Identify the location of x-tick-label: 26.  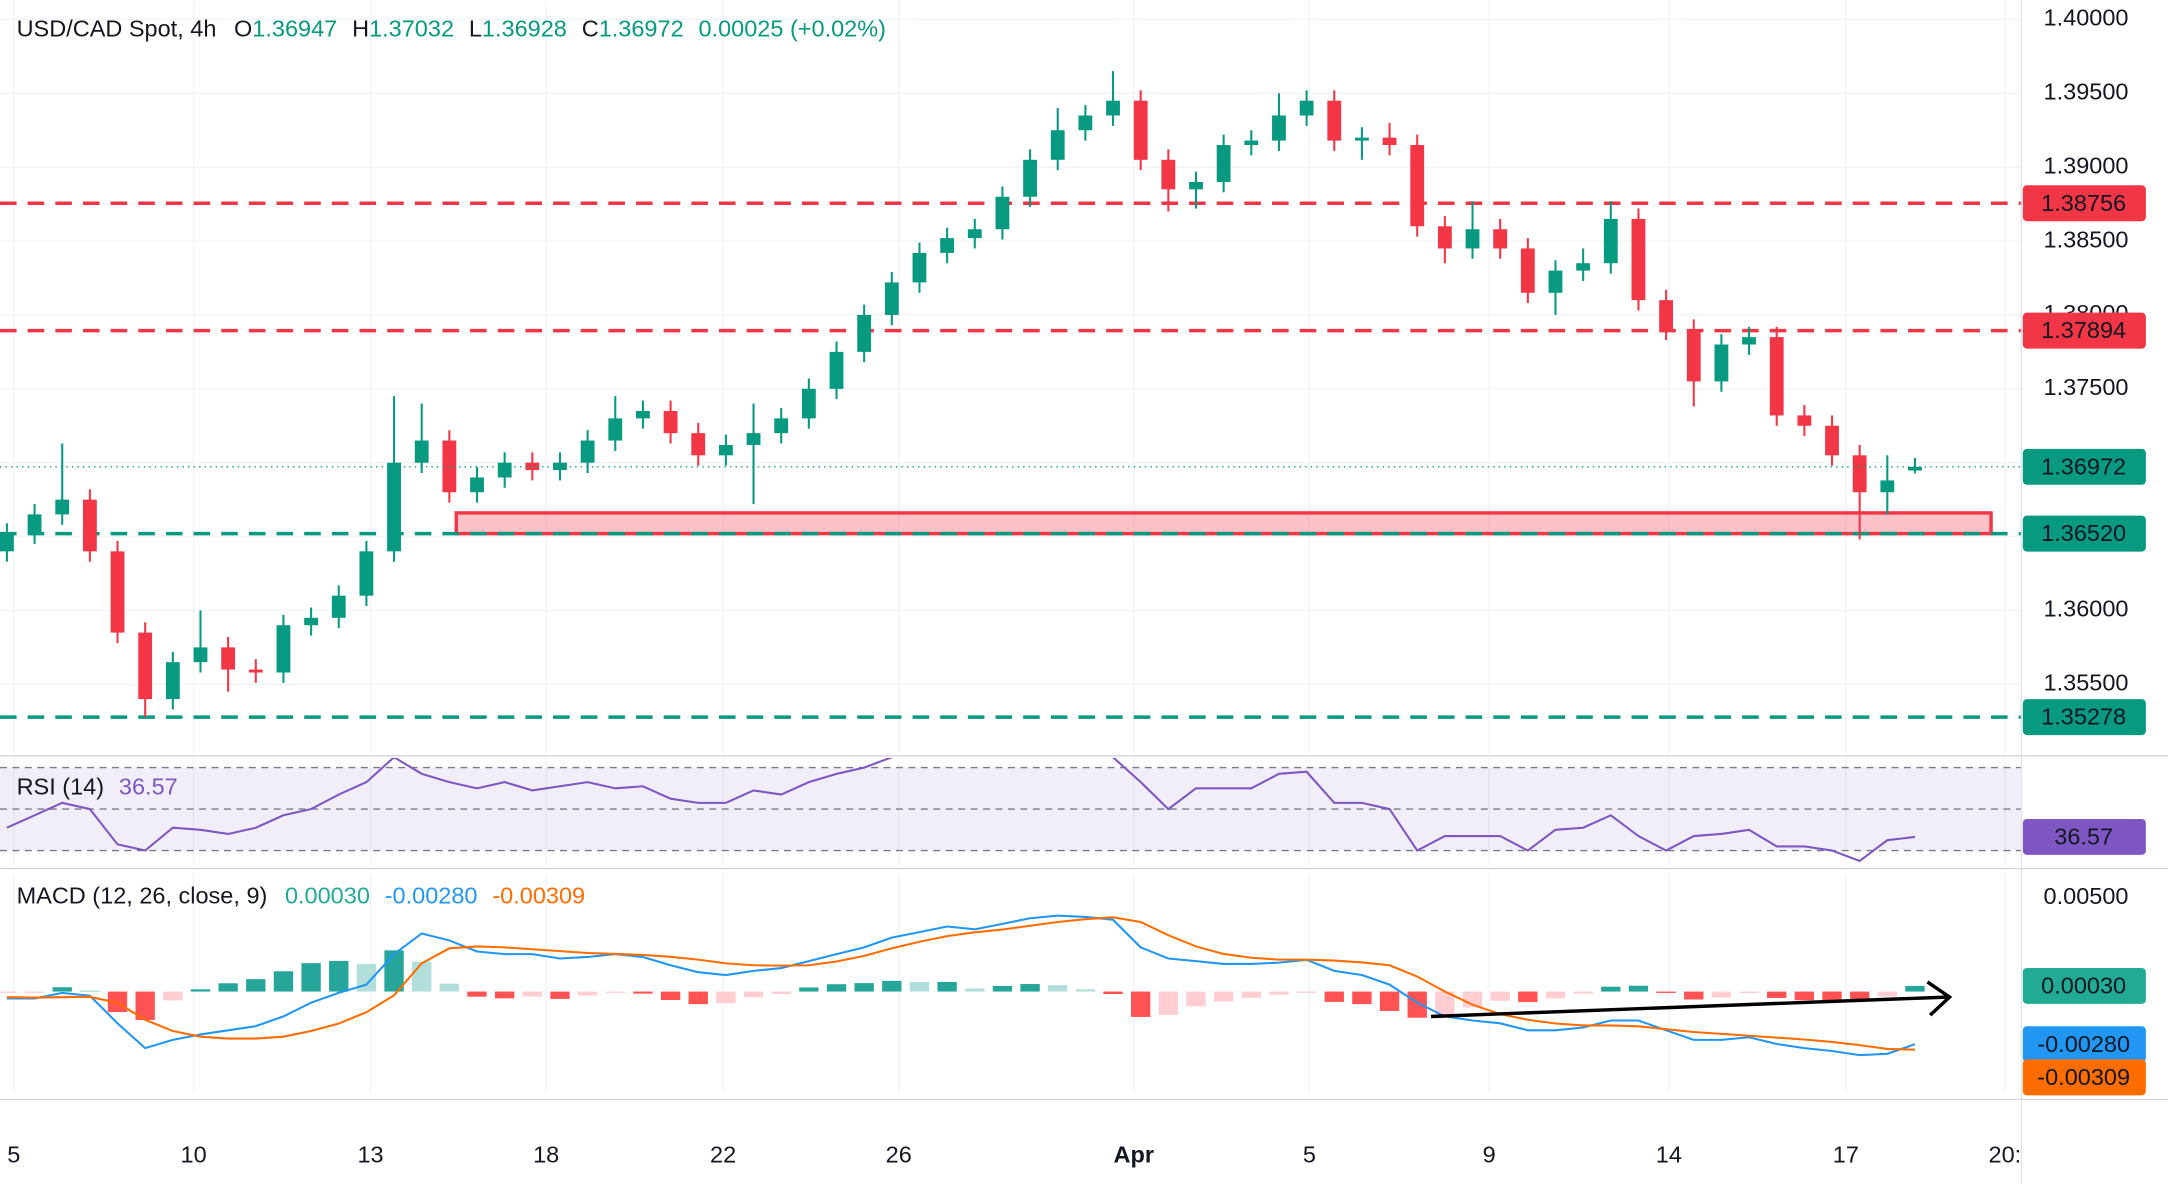
(899, 1154).